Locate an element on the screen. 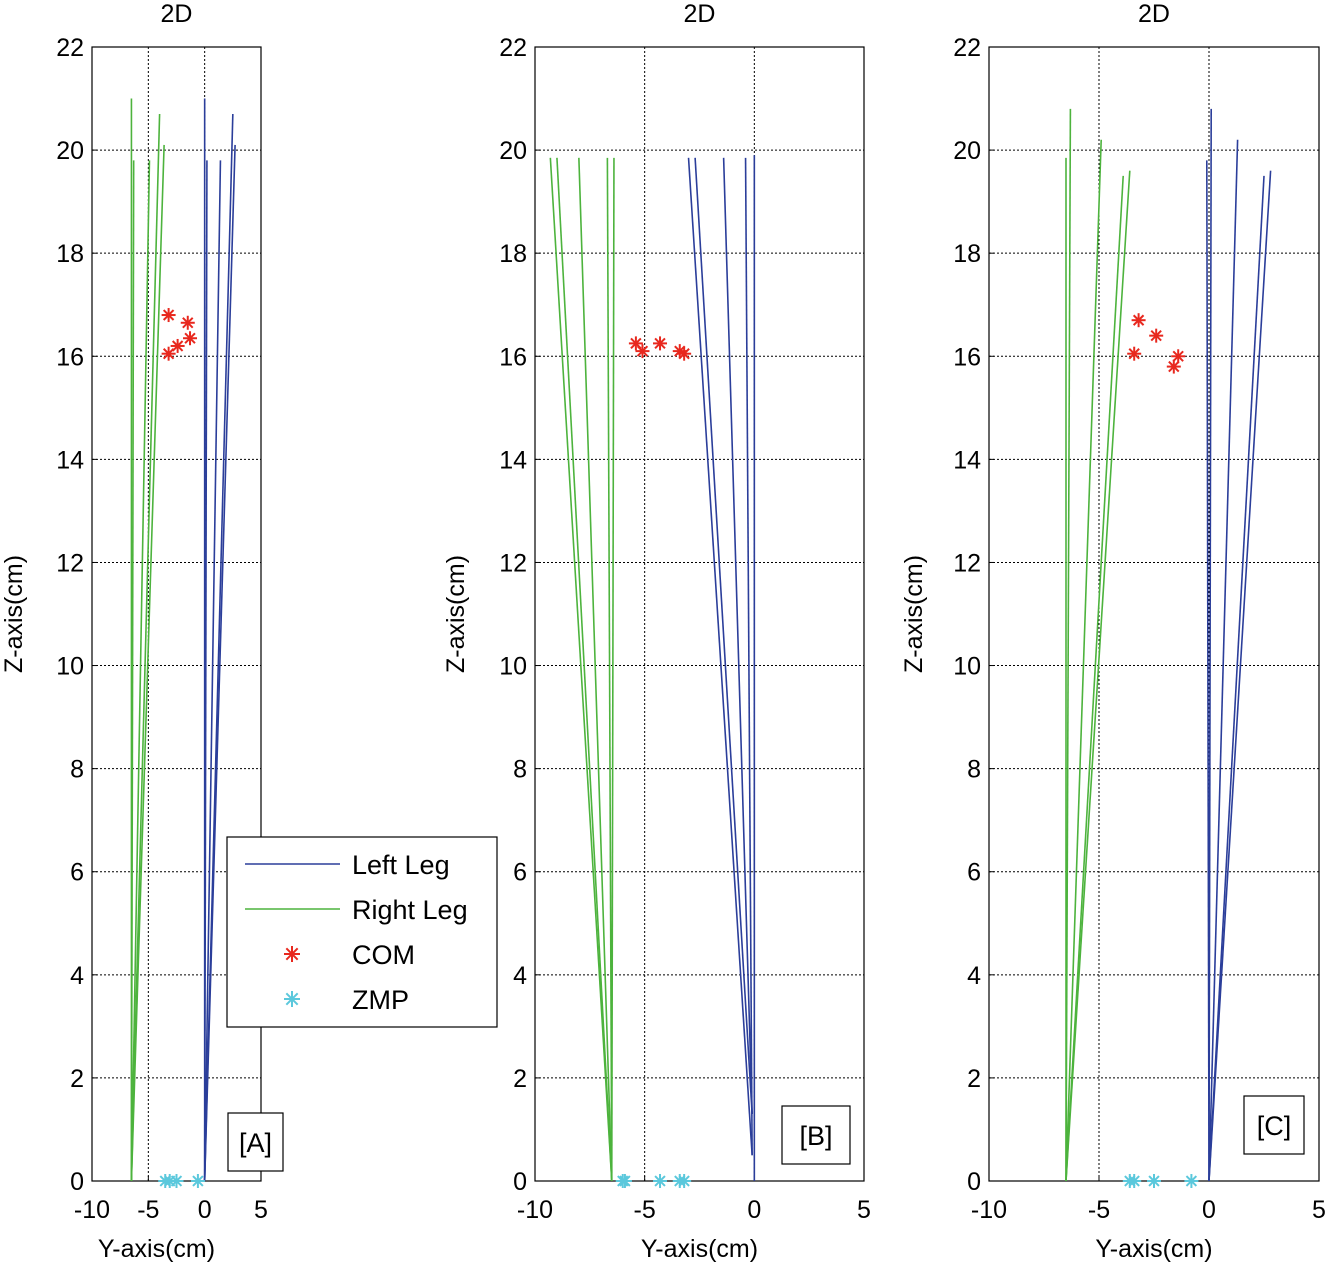  y-tick-label: 22 is located at coordinates (513, 48).